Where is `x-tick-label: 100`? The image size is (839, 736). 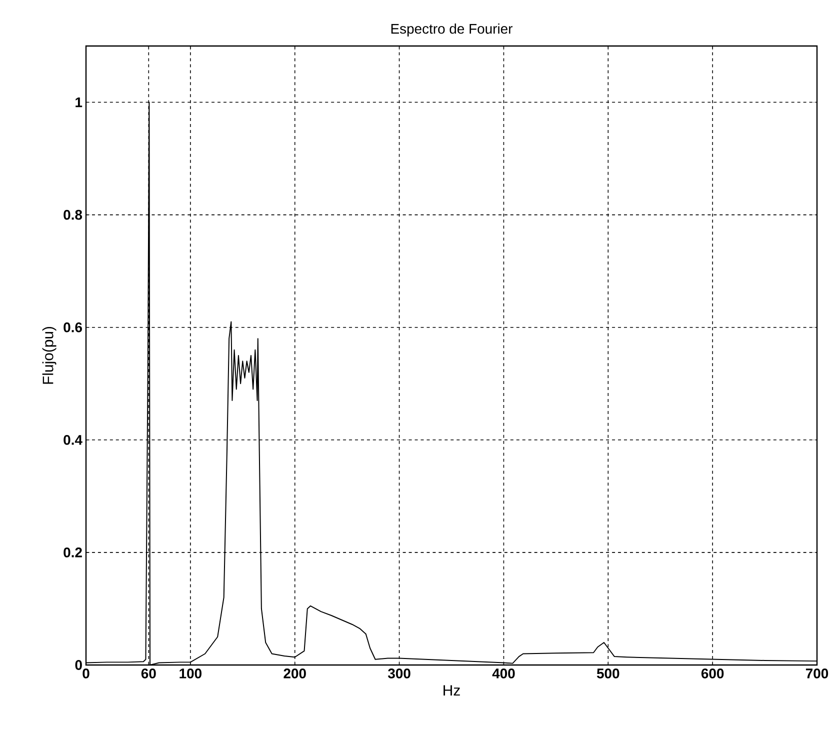 x-tick-label: 100 is located at coordinates (191, 673).